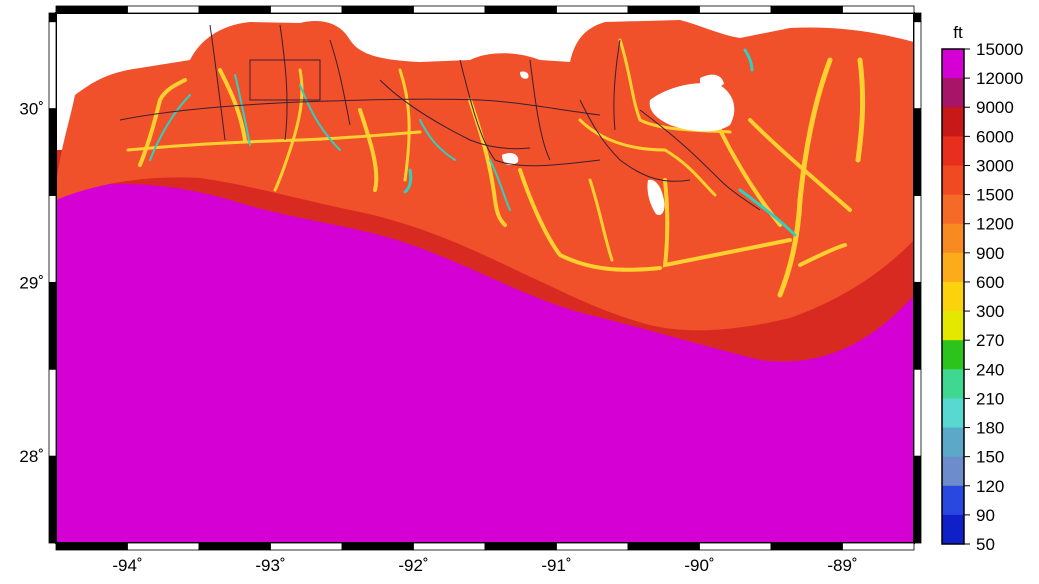  I want to click on colorbar-level-label: 210, so click(990, 398).